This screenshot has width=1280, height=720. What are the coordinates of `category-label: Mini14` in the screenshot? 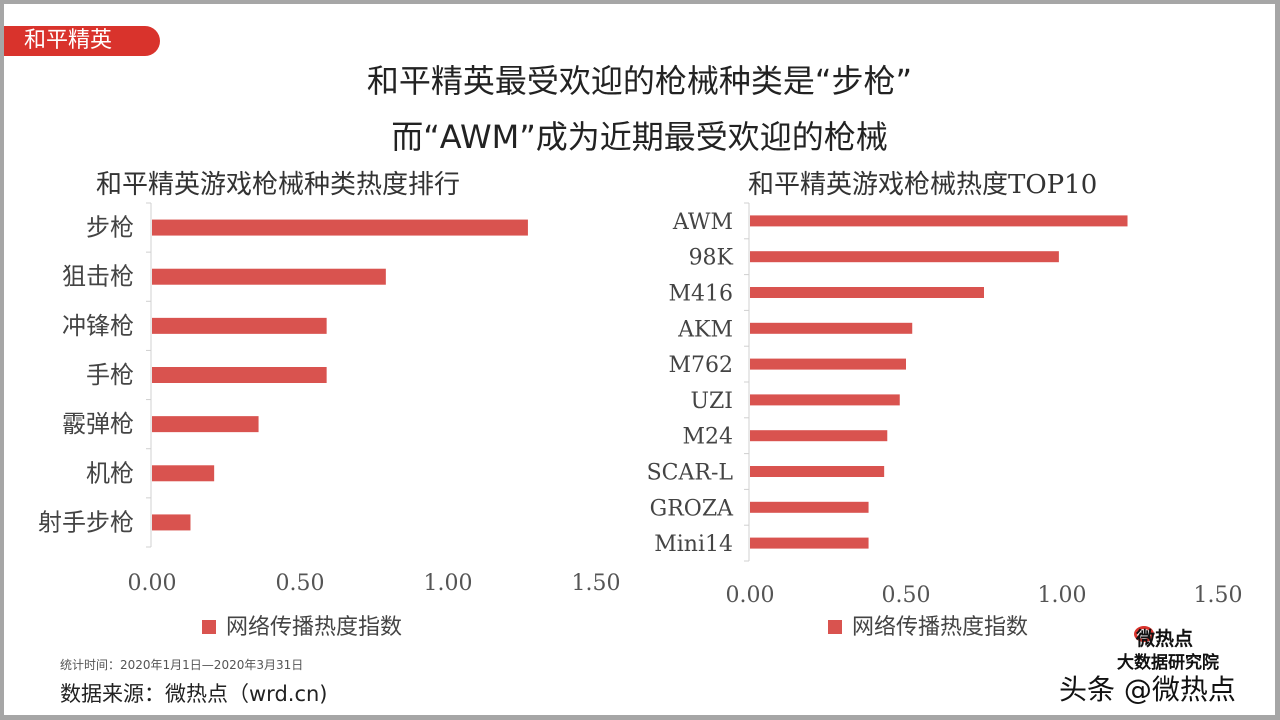 It's located at (693, 544).